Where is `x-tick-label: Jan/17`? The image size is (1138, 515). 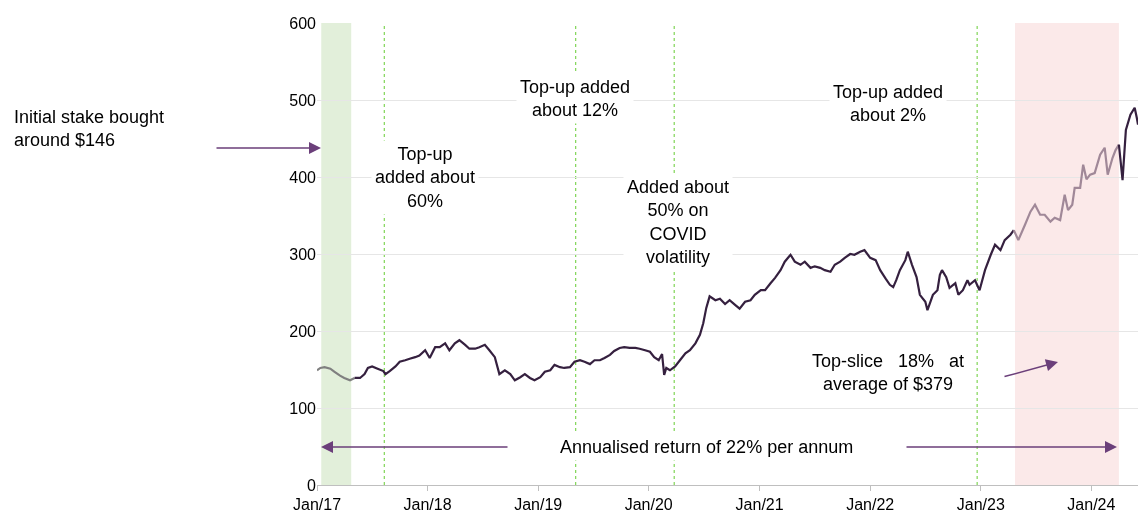
x-tick-label: Jan/17 is located at coordinates (317, 505).